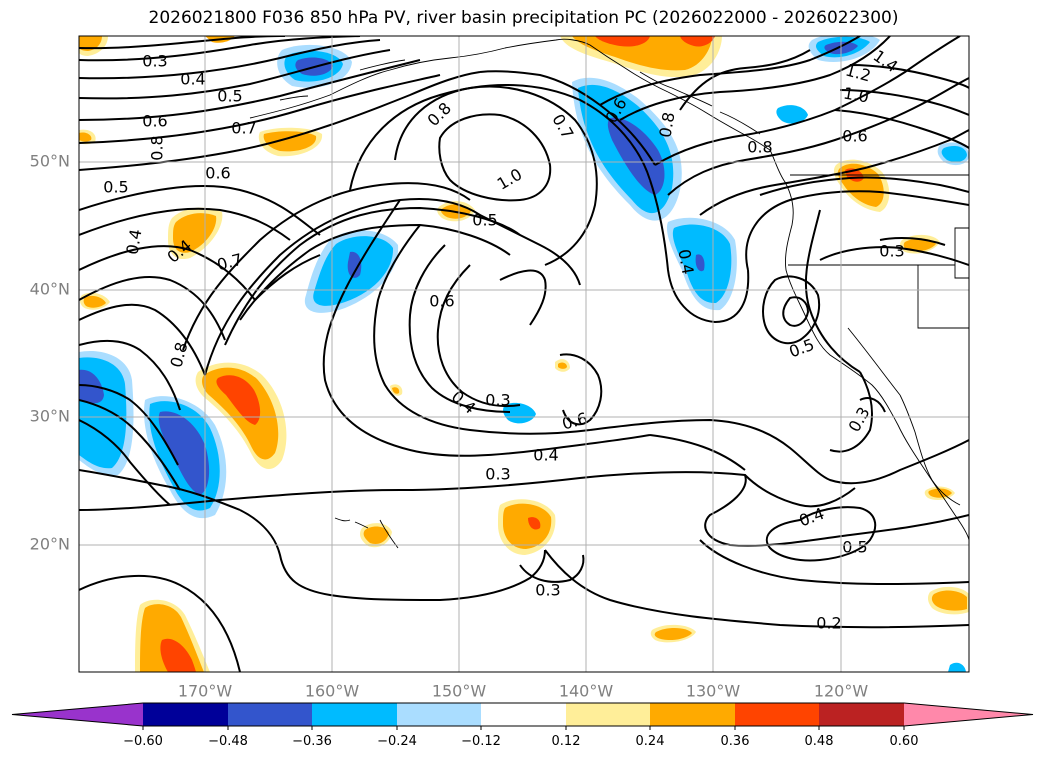  Describe the element at coordinates (586, 691) in the screenshot. I see `lon-label: 140°W` at that location.